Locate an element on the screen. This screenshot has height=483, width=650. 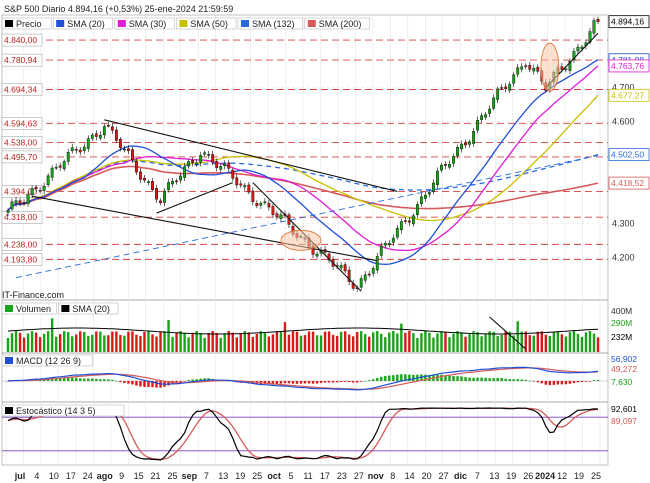
x-tick-label: 12 is located at coordinates (562, 476).